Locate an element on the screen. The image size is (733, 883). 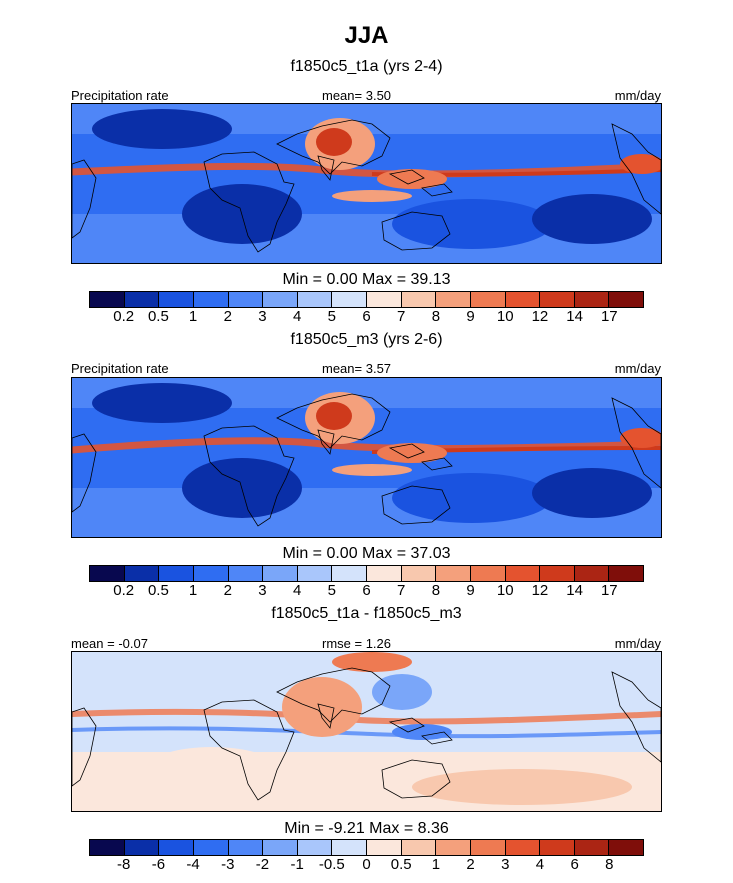
panel-1-map is located at coordinates (366, 183).